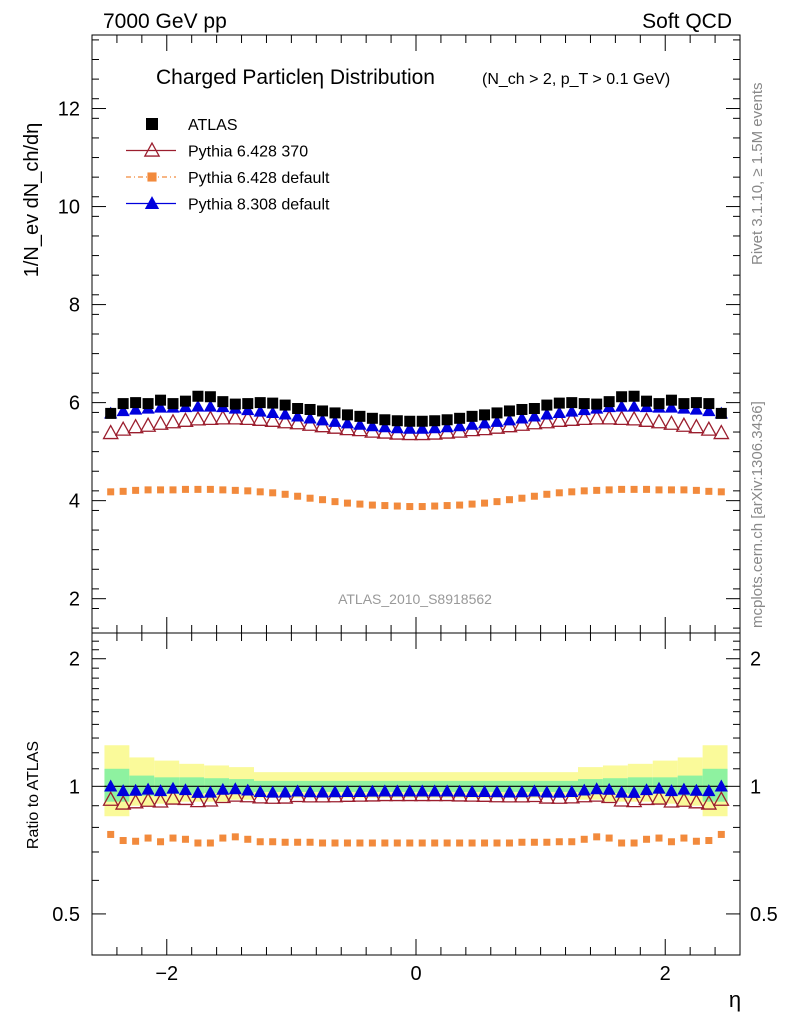 The image size is (786, 1024). I want to click on y-tick-label: 6, so click(74, 404).